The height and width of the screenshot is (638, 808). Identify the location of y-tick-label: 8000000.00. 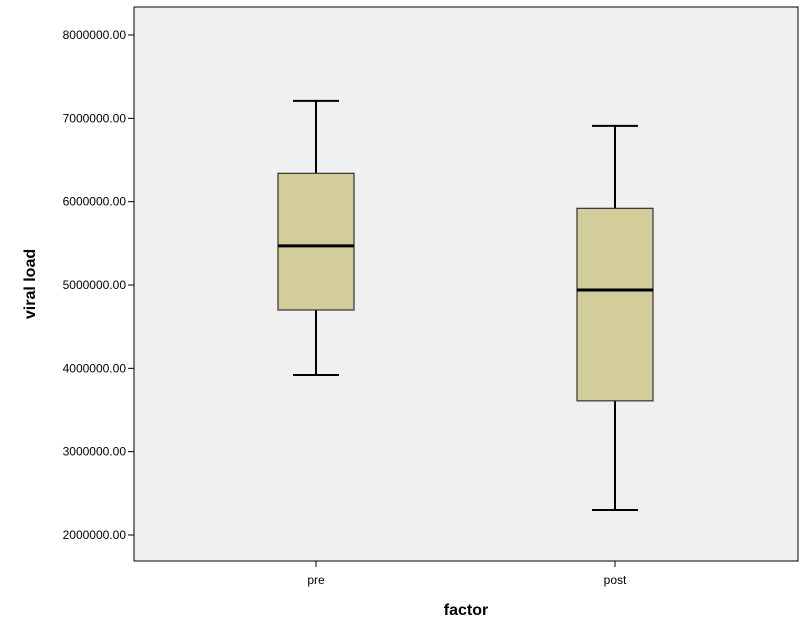
(95, 35).